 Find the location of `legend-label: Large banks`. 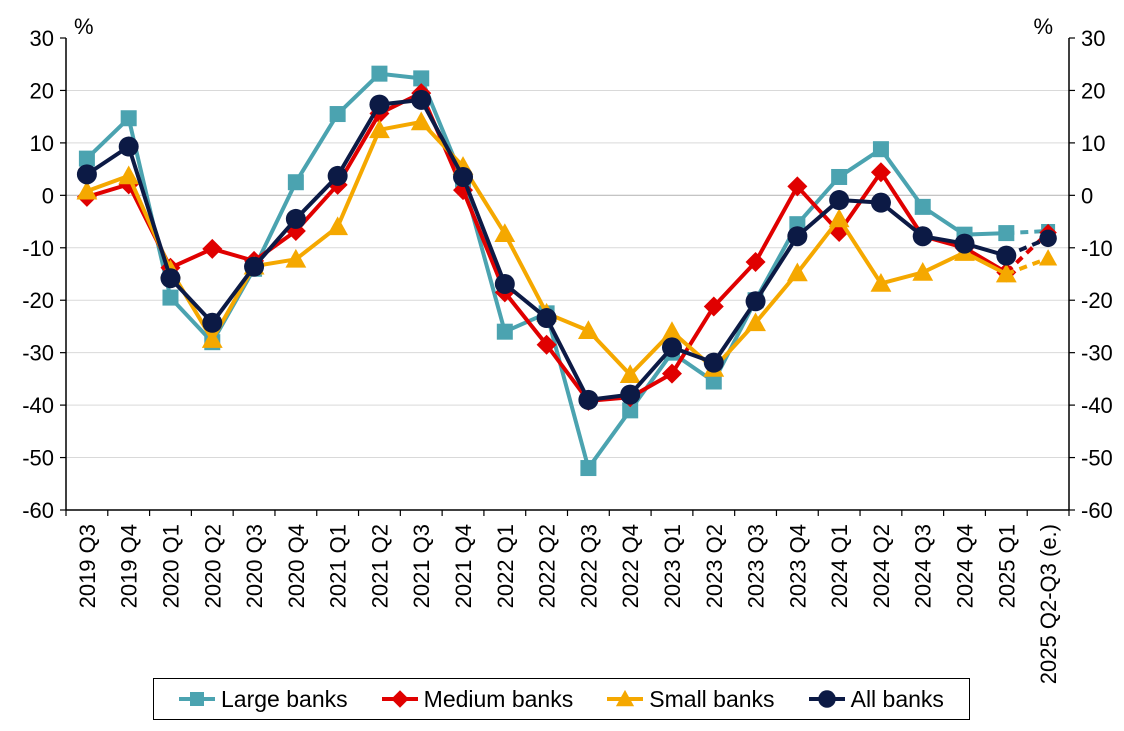

legend-label: Large banks is located at coordinates (284, 698).